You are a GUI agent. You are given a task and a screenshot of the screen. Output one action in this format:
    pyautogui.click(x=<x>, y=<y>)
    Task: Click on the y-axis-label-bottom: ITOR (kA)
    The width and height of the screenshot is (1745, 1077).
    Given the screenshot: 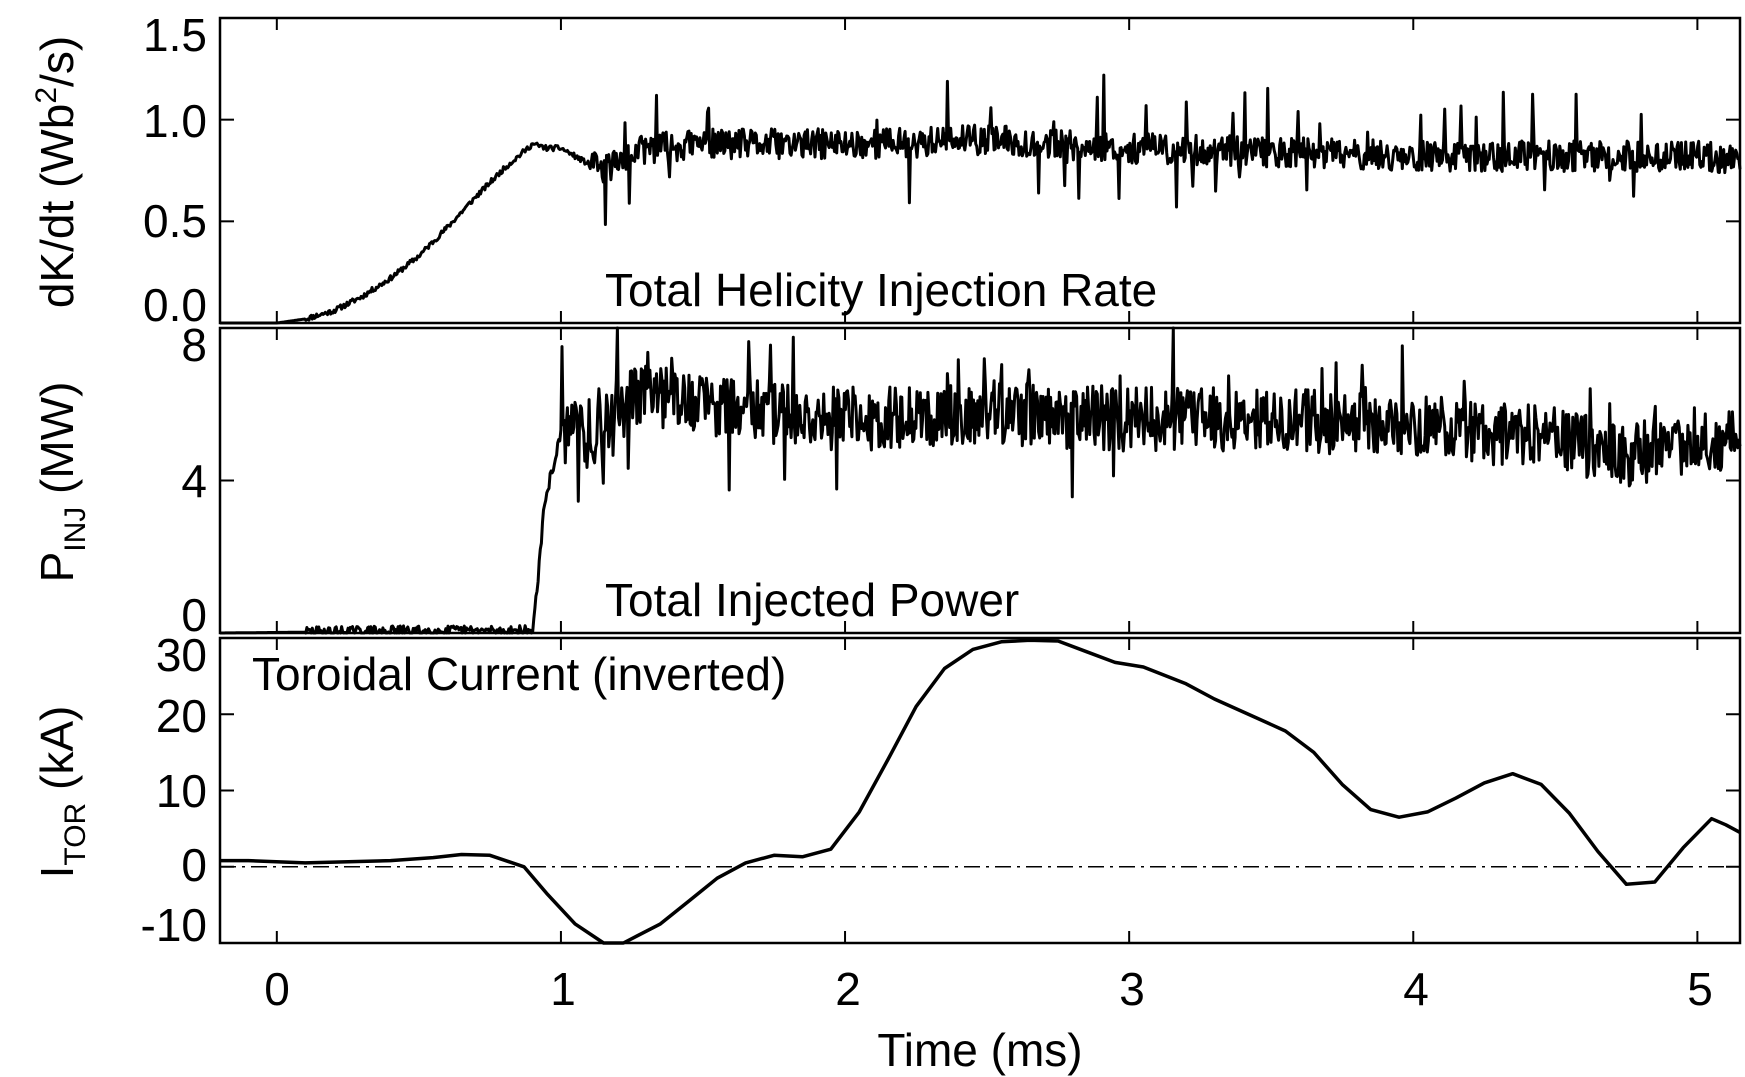 What is the action you would take?
    pyautogui.click(x=61, y=792)
    